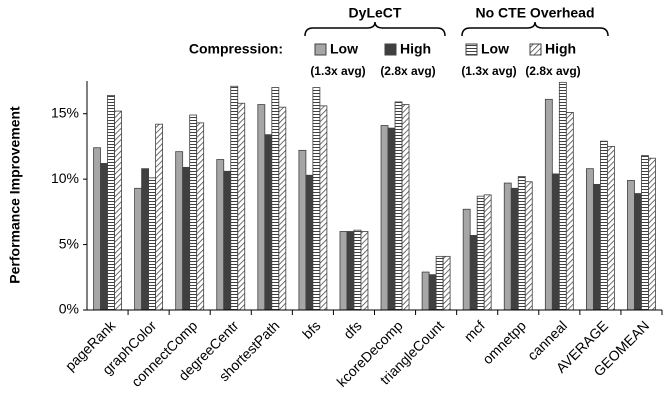 This screenshot has width=668, height=420. Describe the element at coordinates (69, 243) in the screenshot. I see `y-tick-label: 5%` at that location.